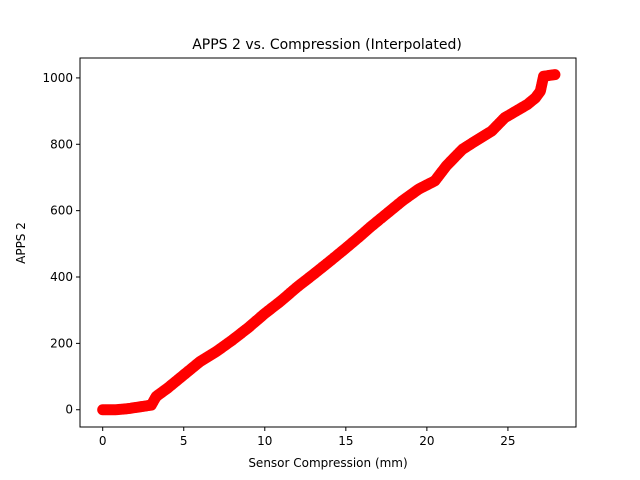  Describe the element at coordinates (61, 144) in the screenshot. I see `y-tick-label: 800` at that location.